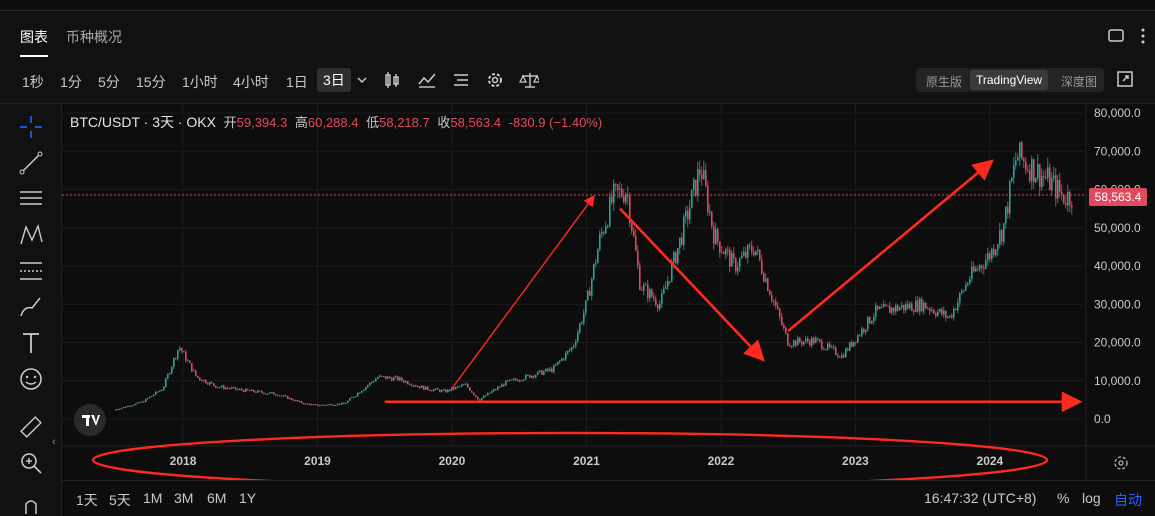 The width and height of the screenshot is (1155, 516). I want to click on axis-settings-icon, so click(1121, 463).